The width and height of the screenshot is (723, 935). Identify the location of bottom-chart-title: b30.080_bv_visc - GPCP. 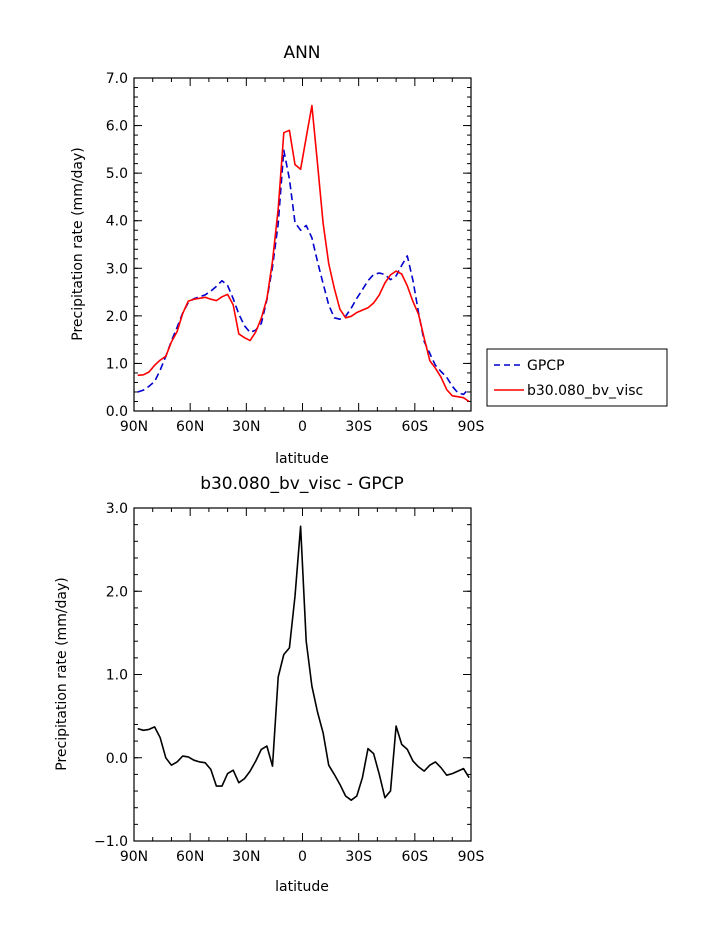
(302, 484).